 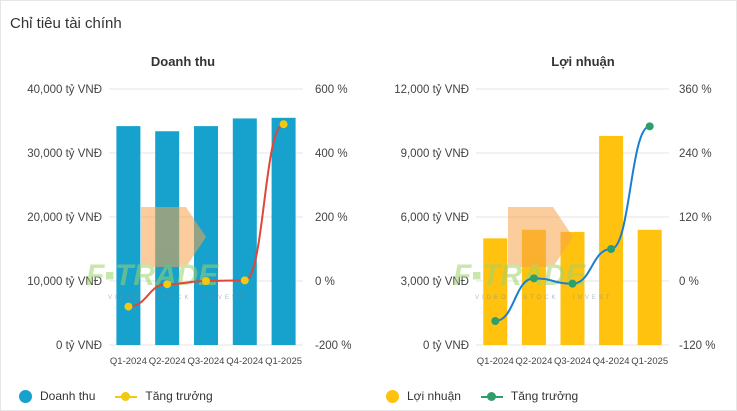 What do you see at coordinates (64, 90) in the screenshot?
I see `left-tick-label: 40,000 tỷ VNĐ` at bounding box center [64, 90].